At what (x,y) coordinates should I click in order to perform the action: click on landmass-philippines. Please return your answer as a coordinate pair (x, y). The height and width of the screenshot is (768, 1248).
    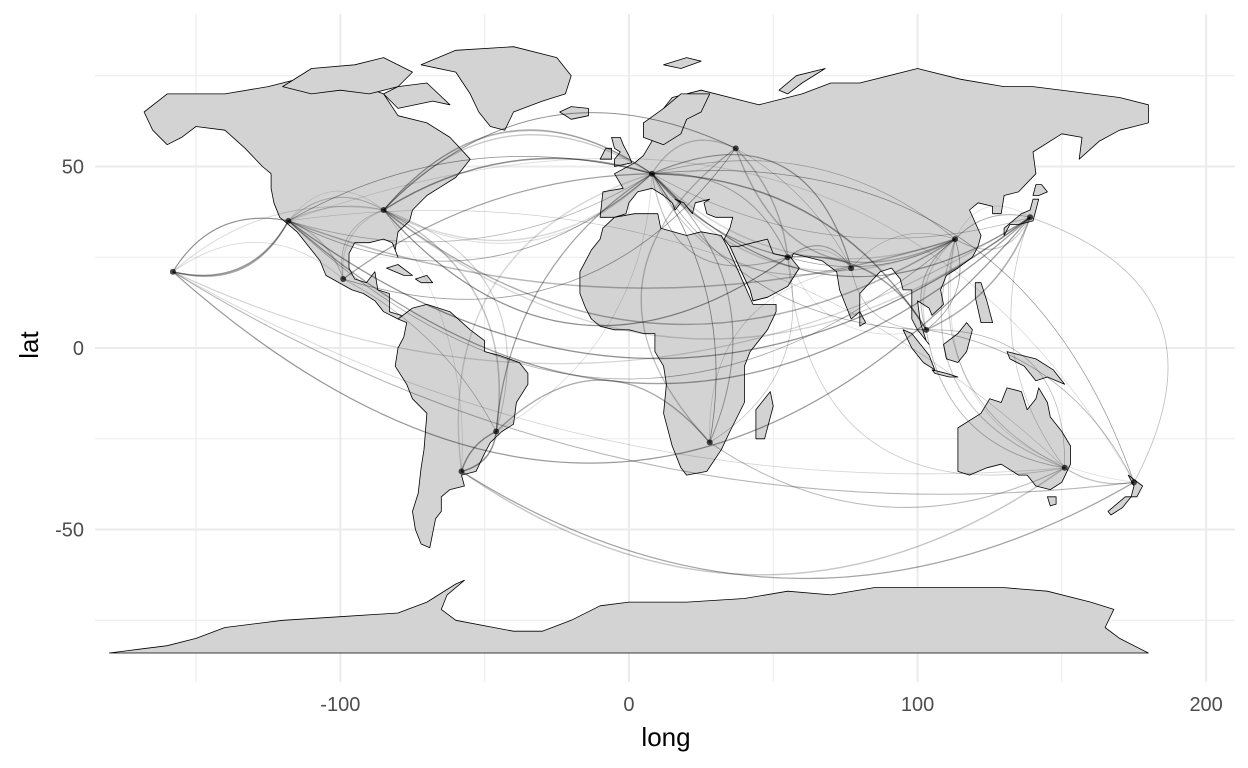
    Looking at the image, I should click on (983, 303).